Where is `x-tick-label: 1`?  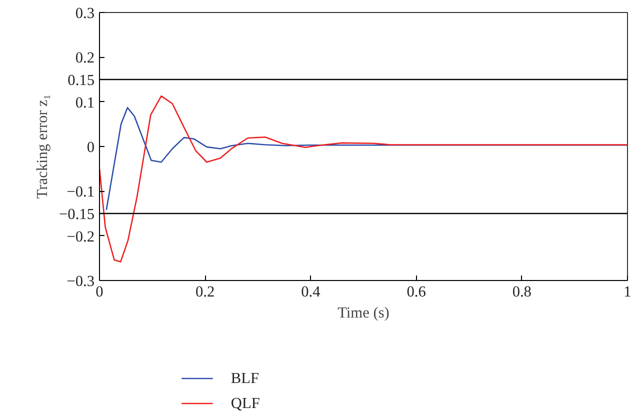
x-tick-label: 1 is located at coordinates (628, 292).